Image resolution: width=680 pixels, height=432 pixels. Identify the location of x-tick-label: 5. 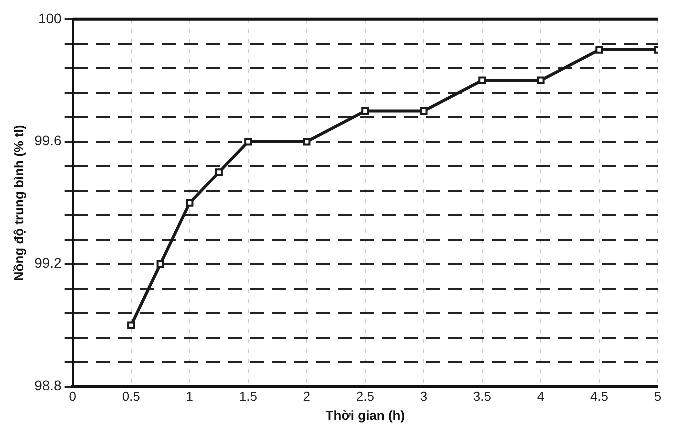
(658, 396).